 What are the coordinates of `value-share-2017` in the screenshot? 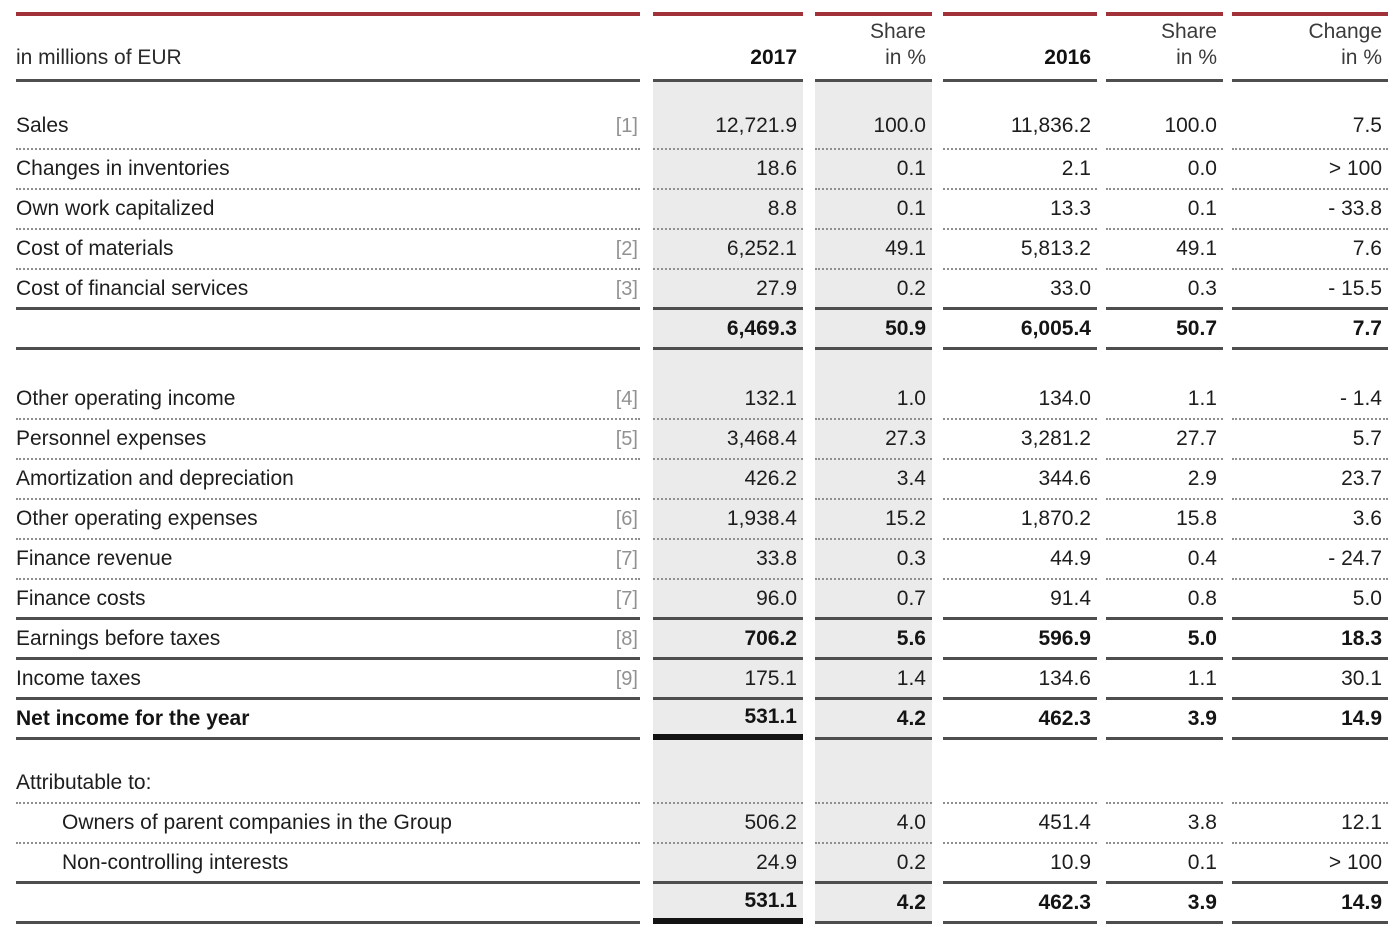 It's located at (873, 784).